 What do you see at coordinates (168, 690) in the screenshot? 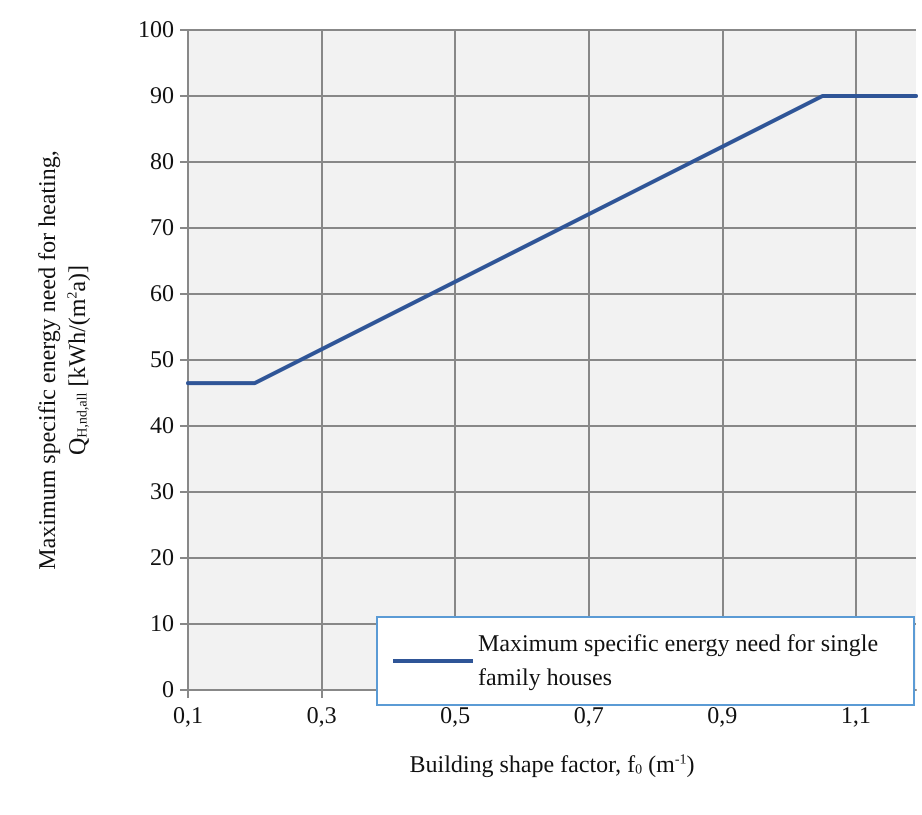
I see `y-tick-label: 0` at bounding box center [168, 690].